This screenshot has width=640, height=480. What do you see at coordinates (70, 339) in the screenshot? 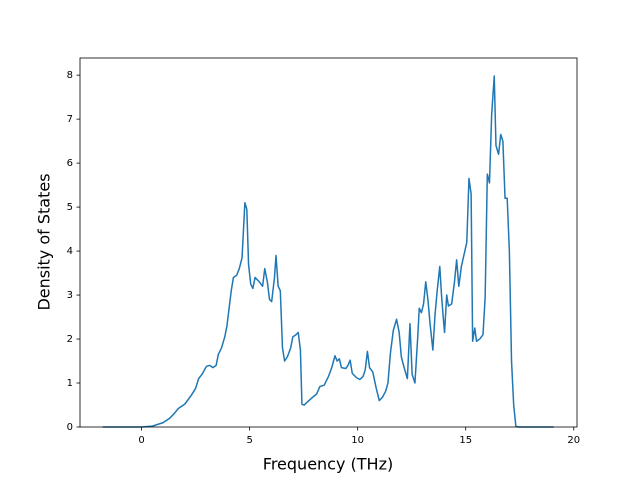
I see `y-tick-label: 2` at bounding box center [70, 339].